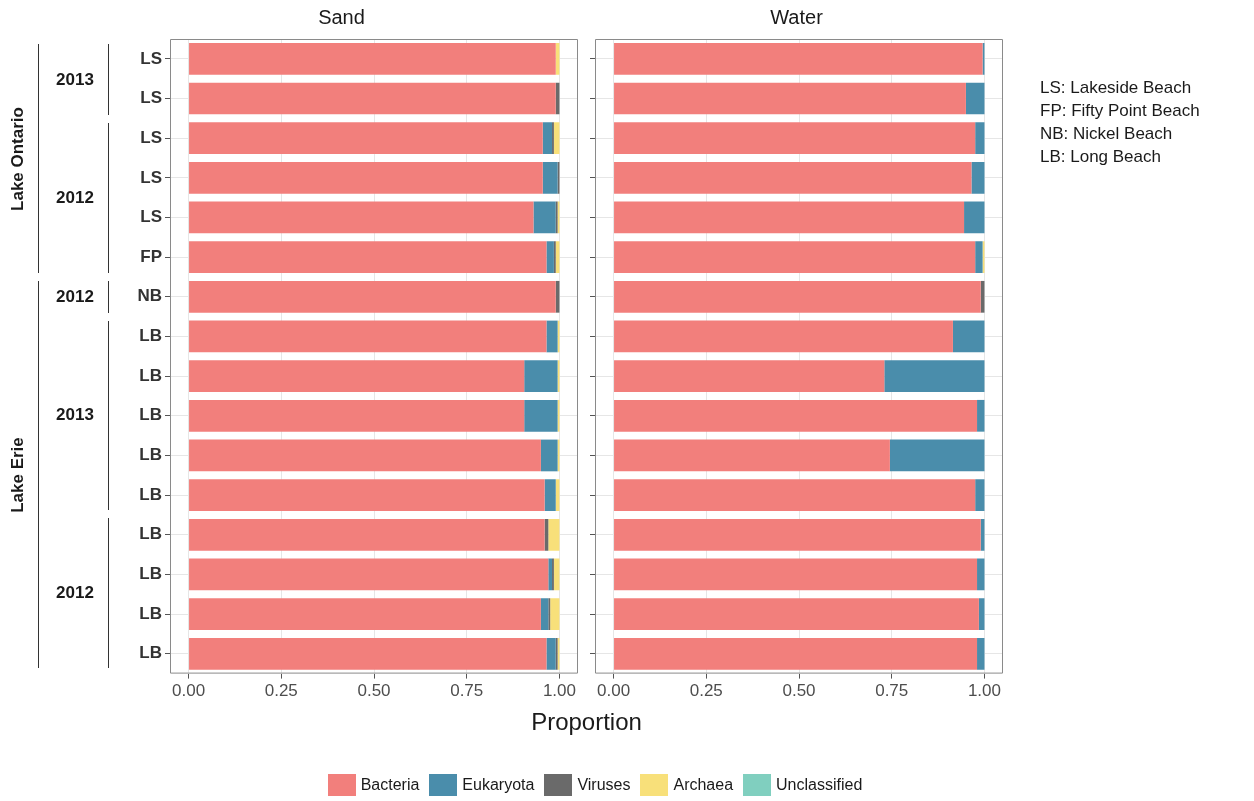 This screenshot has width=1254, height=801. Describe the element at coordinates (1116, 88) in the screenshot. I see `text: LS: Lakeside Beach` at that location.